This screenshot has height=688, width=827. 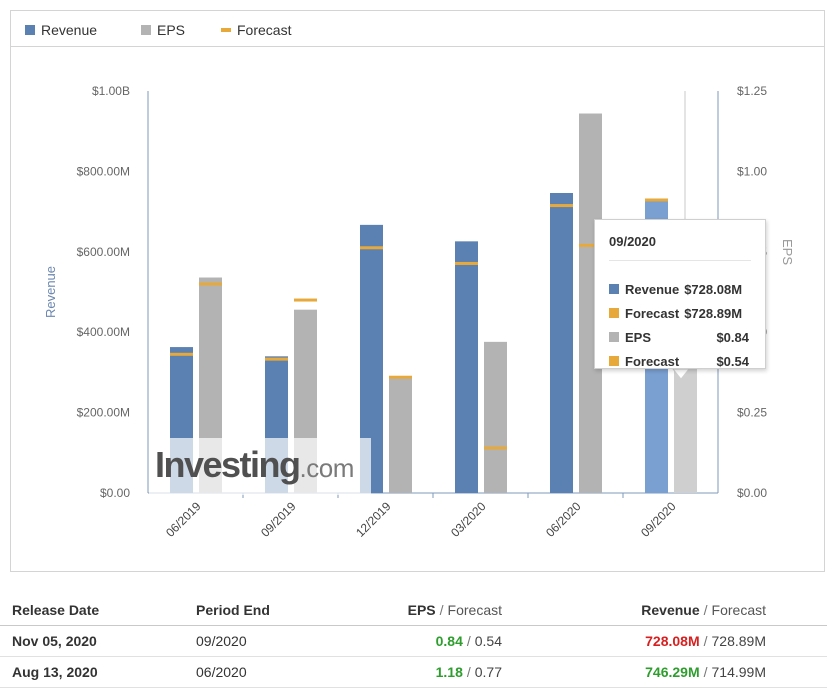 I want to click on x-tick-label: 09/2019, so click(x=278, y=519).